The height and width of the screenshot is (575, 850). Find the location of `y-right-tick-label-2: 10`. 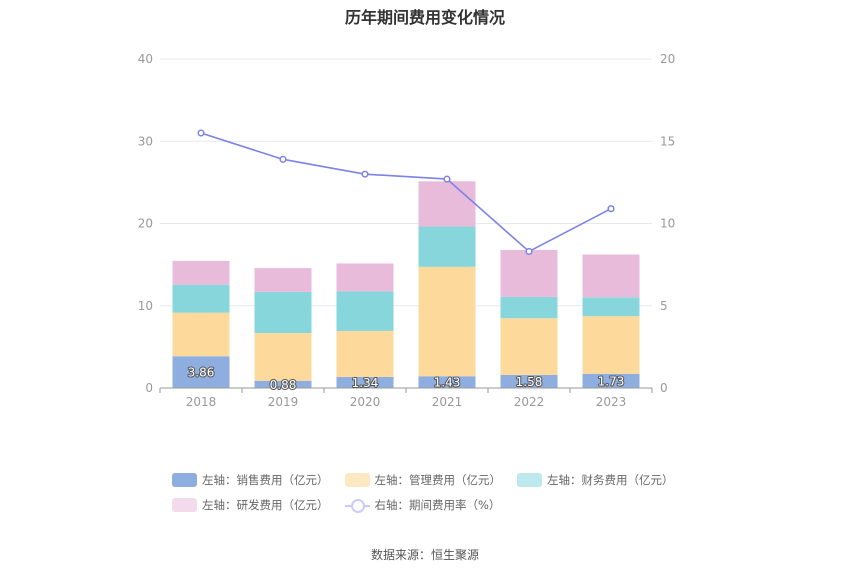

y-right-tick-label-2: 10 is located at coordinates (667, 224).